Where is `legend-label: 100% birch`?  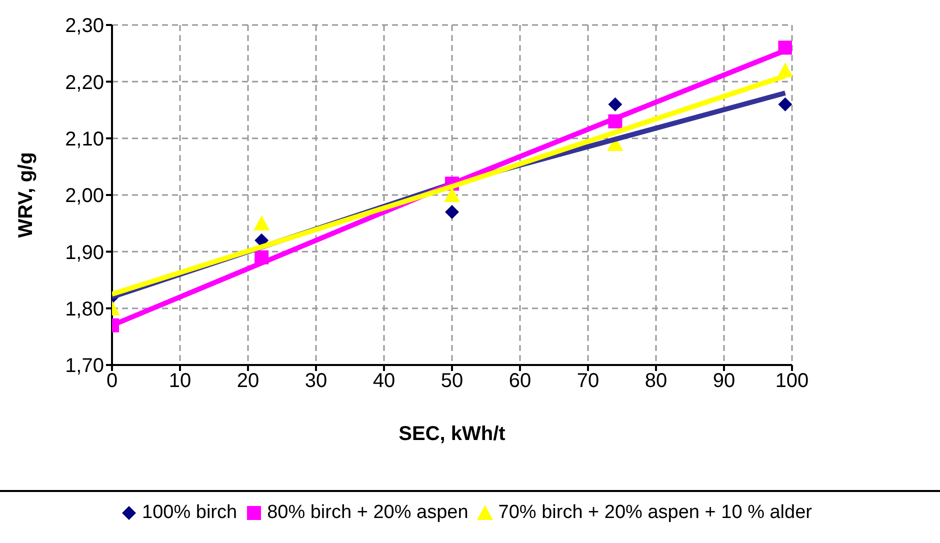 legend-label: 100% birch is located at coordinates (190, 512).